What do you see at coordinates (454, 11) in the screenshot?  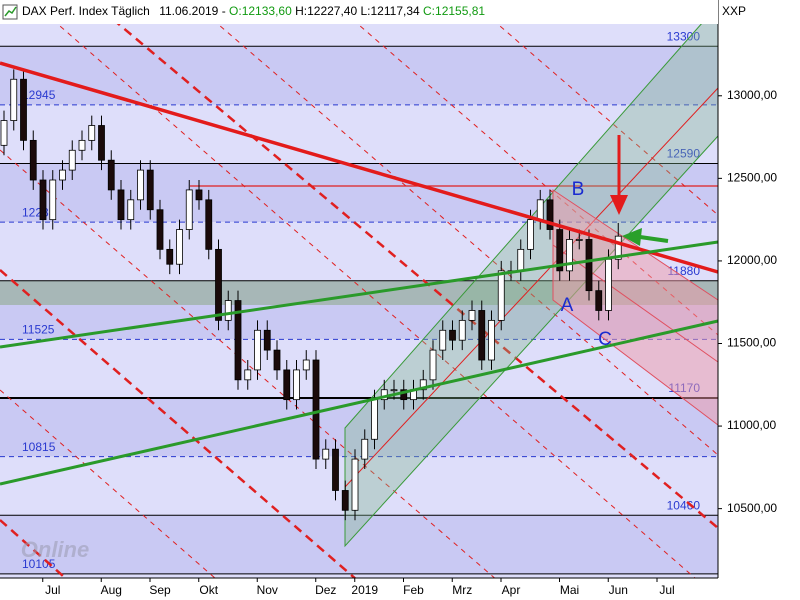 I see `close-value: C:12155,81` at bounding box center [454, 11].